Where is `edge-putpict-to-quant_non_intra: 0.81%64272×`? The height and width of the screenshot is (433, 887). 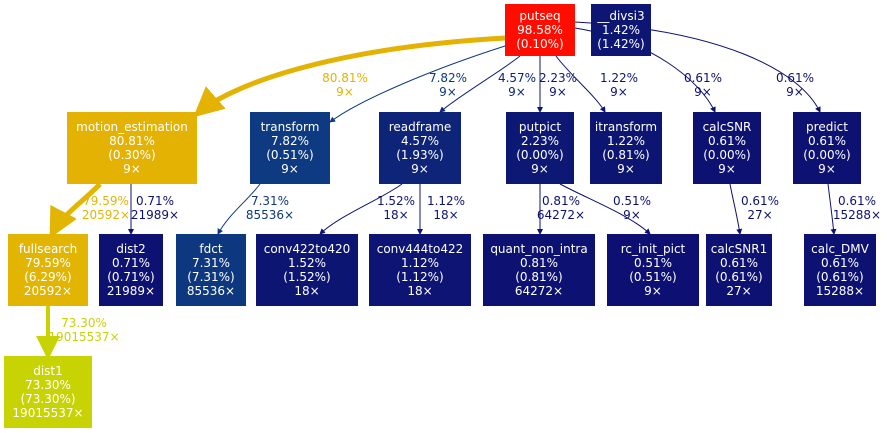
edge-putpict-to-quant_non_intra: 0.81%64272× is located at coordinates (561, 209).